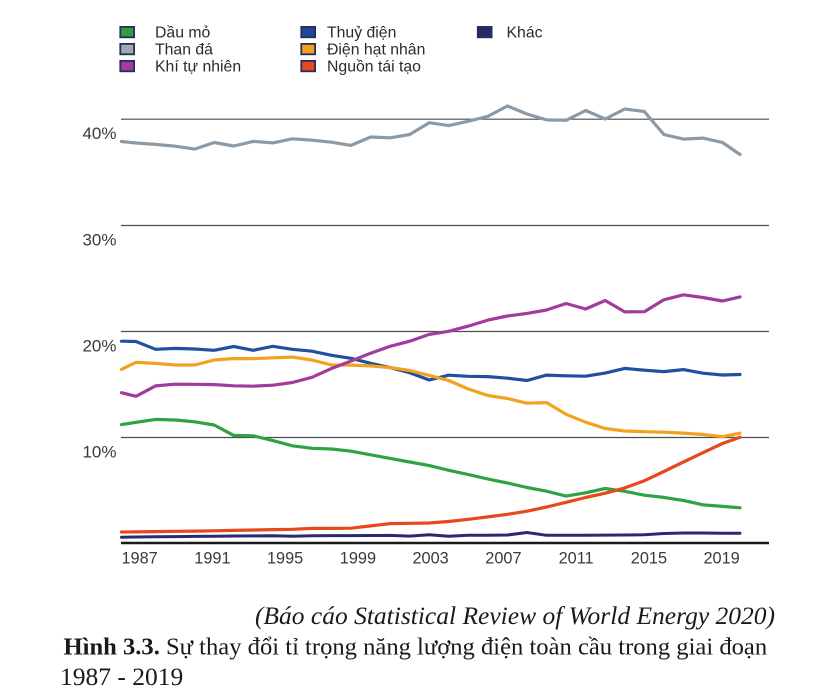 The image size is (823, 696). What do you see at coordinates (430, 559) in the screenshot?
I see `svg-text: 2003` at bounding box center [430, 559].